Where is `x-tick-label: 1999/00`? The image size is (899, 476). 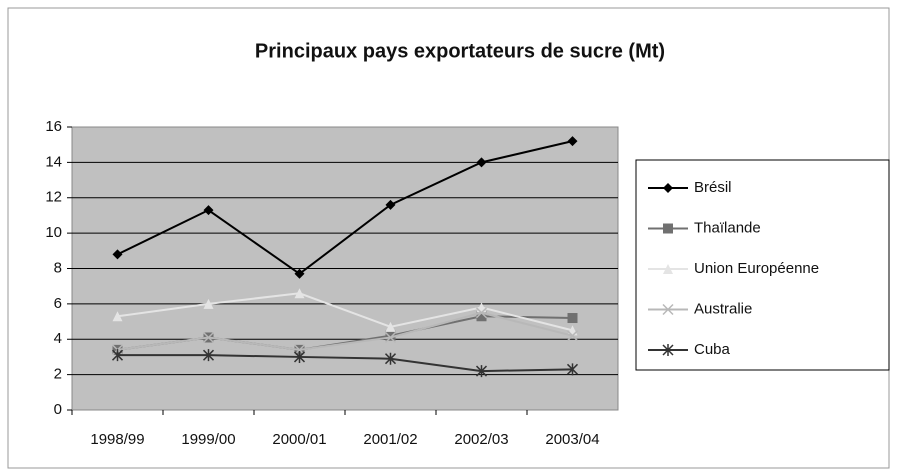
x-tick-label: 1999/00 is located at coordinates (208, 439).